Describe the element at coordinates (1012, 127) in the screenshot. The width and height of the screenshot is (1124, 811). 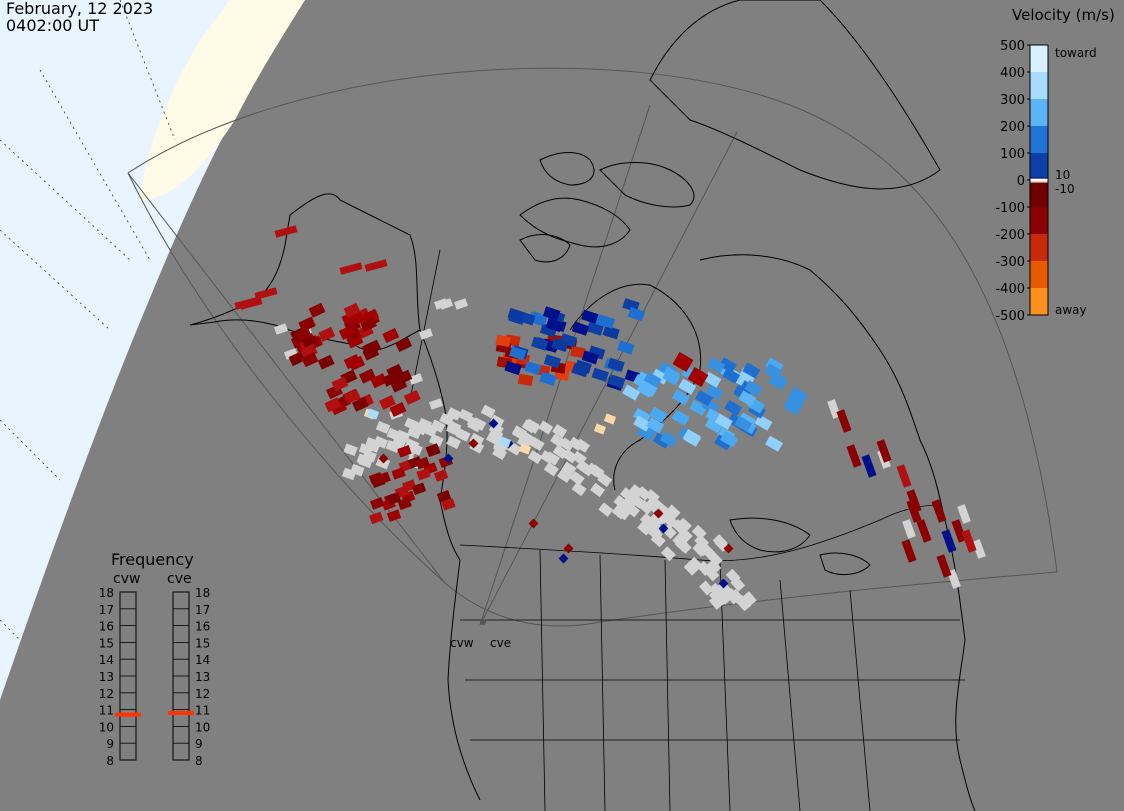
I see `colorbar-tick-label: 200` at that location.